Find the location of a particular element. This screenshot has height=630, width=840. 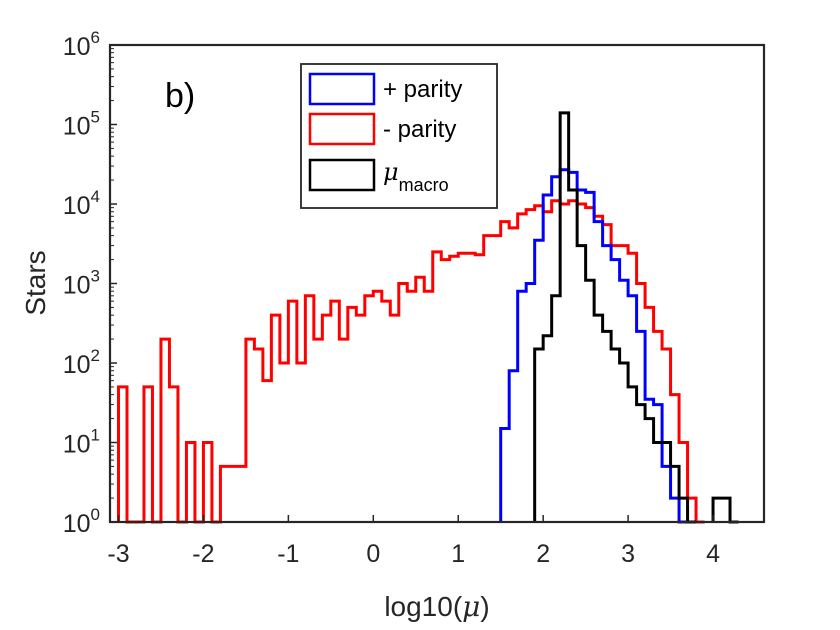

legend-label-plus-parity: + parity is located at coordinates (422, 89).